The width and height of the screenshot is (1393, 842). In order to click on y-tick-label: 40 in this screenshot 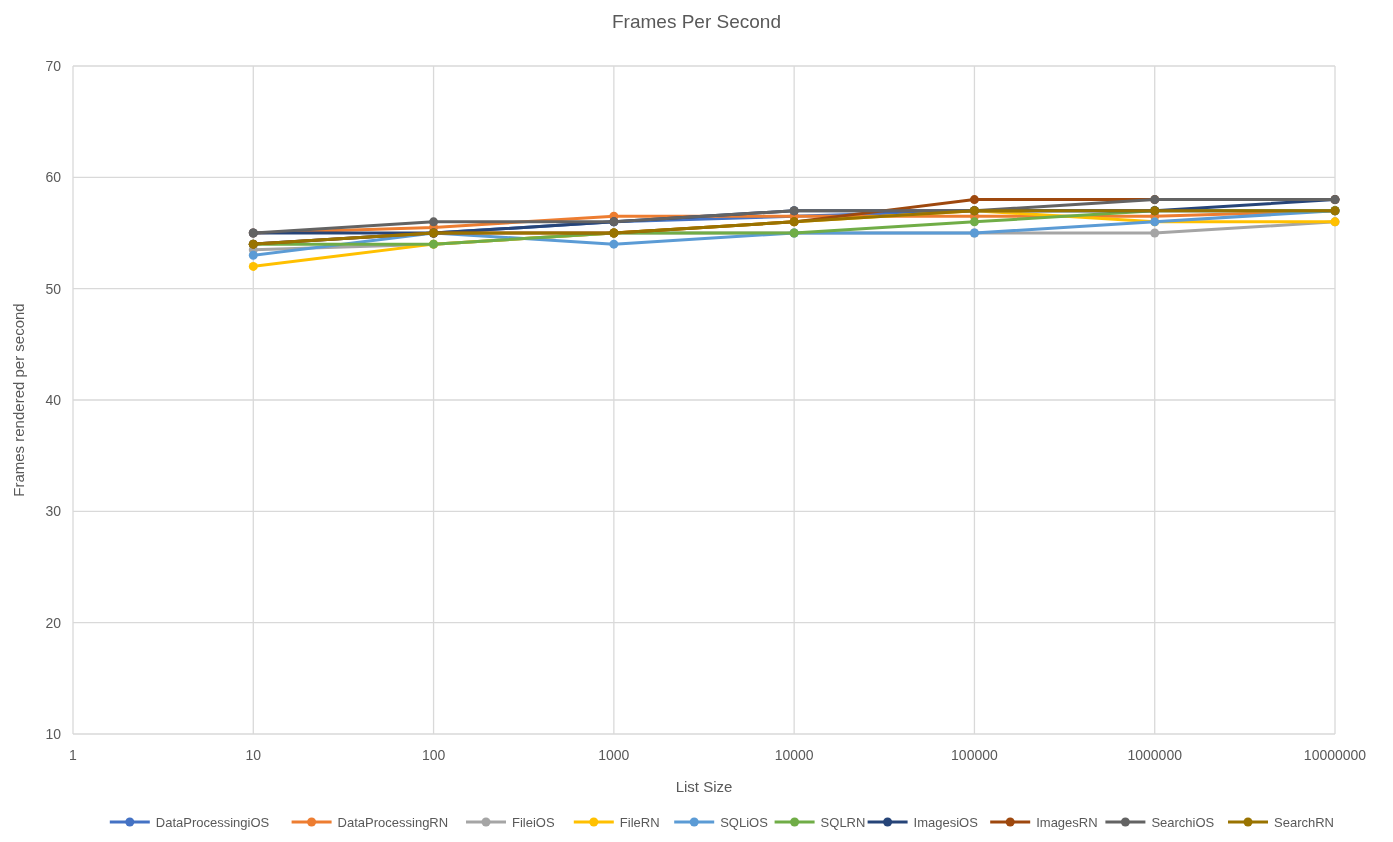, I will do `click(53, 399)`.